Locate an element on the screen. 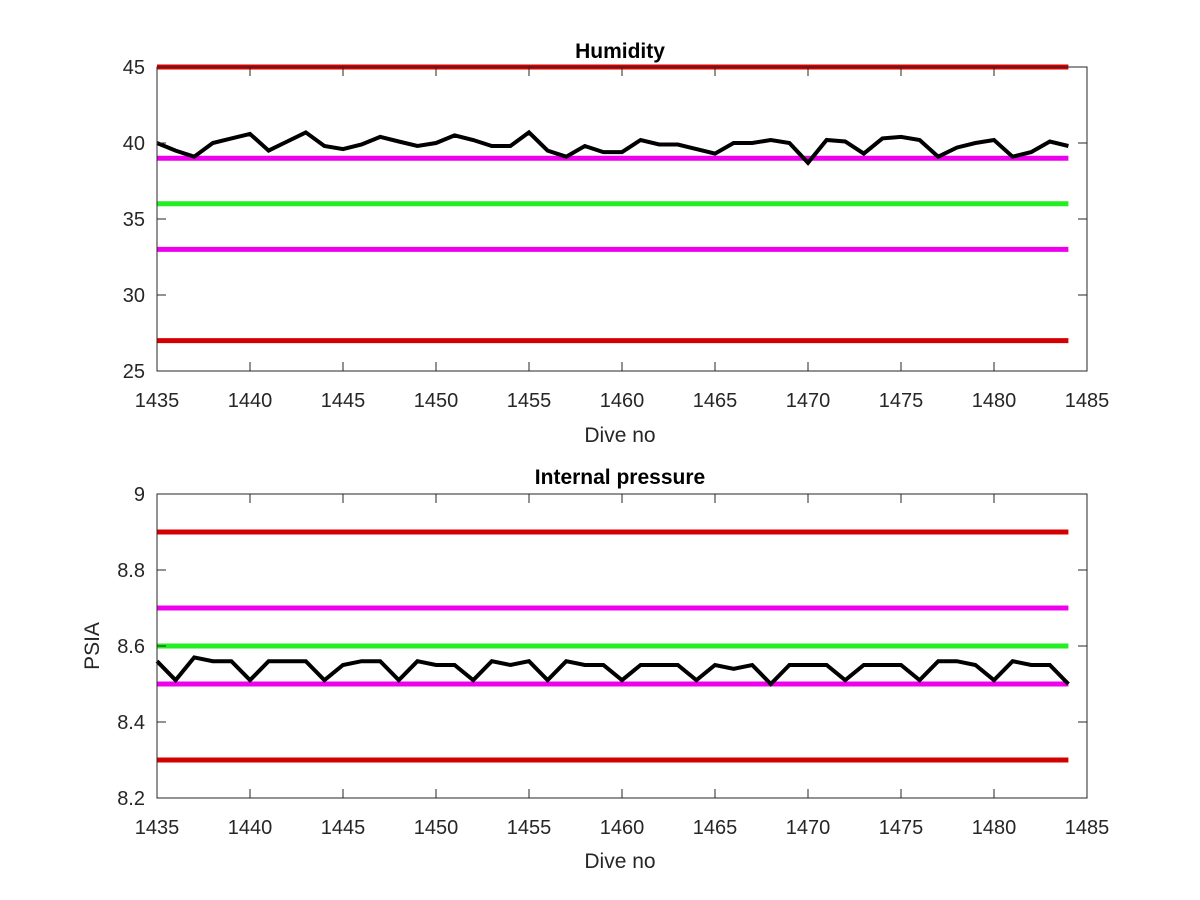 The image size is (1200, 900). pressure-y-tick-label: 8.8 is located at coordinates (131, 571).